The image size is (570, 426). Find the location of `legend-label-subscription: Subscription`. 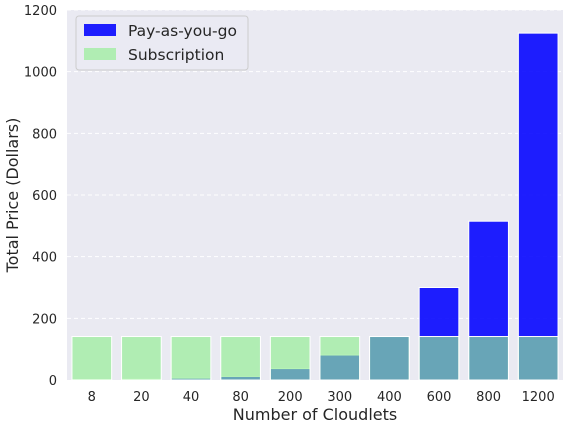

legend-label-subscription: Subscription is located at coordinates (176, 55).